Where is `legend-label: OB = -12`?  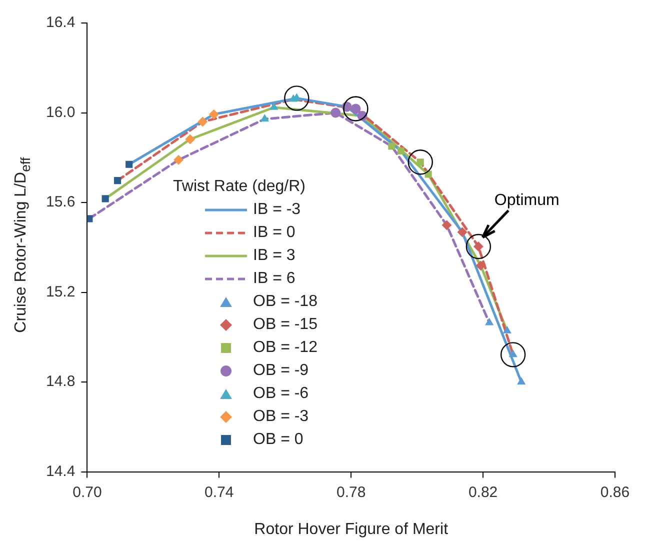 legend-label: OB = -12 is located at coordinates (285, 347).